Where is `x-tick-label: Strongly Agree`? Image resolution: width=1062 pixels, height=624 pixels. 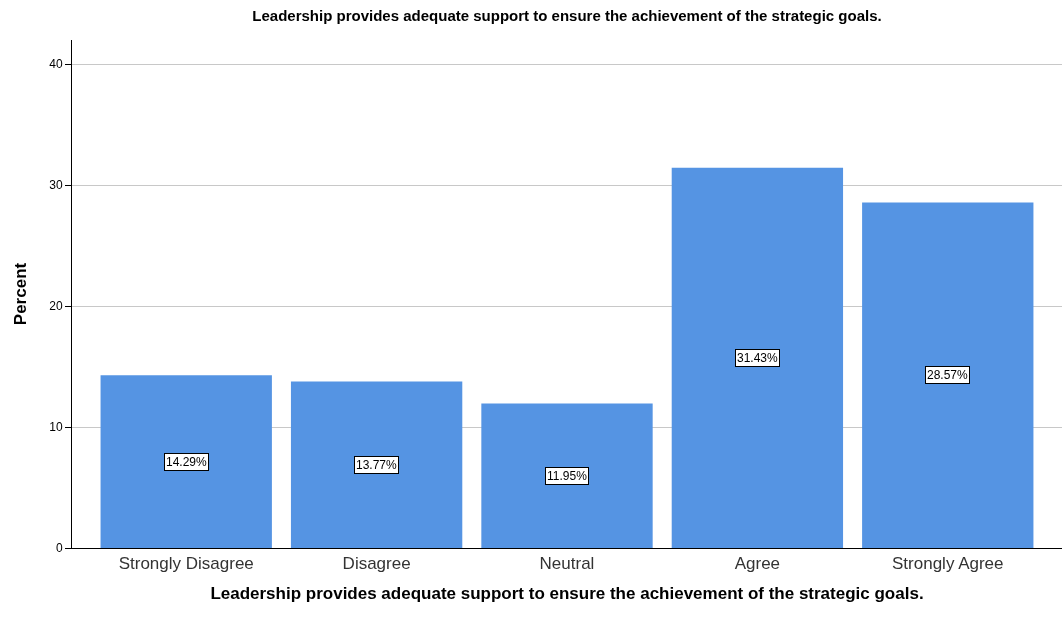
x-tick-label: Strongly Agree is located at coordinates (948, 564).